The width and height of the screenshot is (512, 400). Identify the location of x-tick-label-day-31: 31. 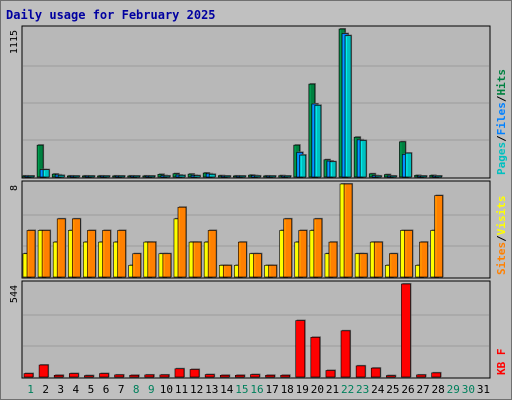
(483, 389).